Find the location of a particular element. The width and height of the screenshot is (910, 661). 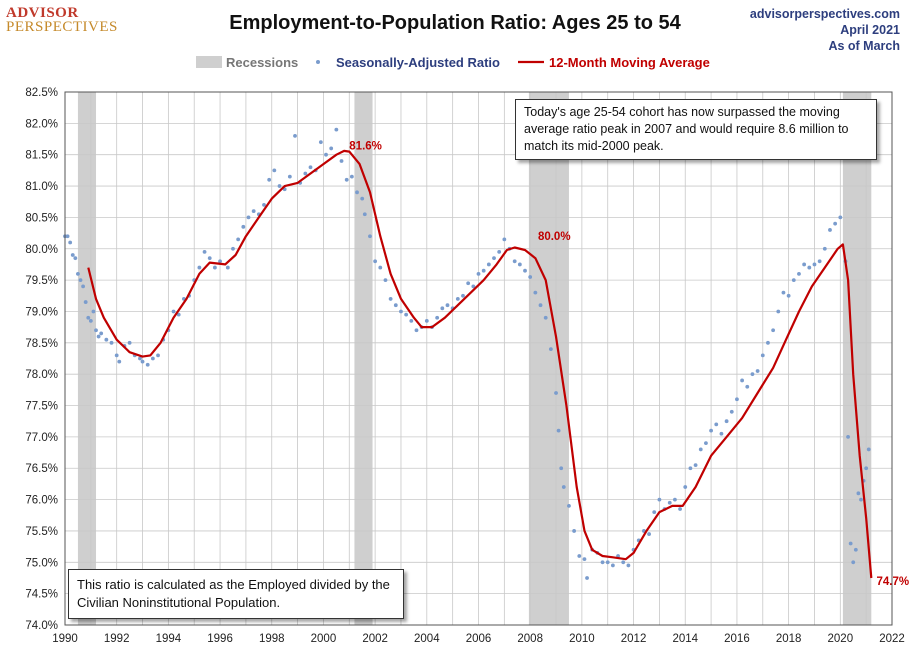

y-tick-label: 80.0% is located at coordinates (41, 250).